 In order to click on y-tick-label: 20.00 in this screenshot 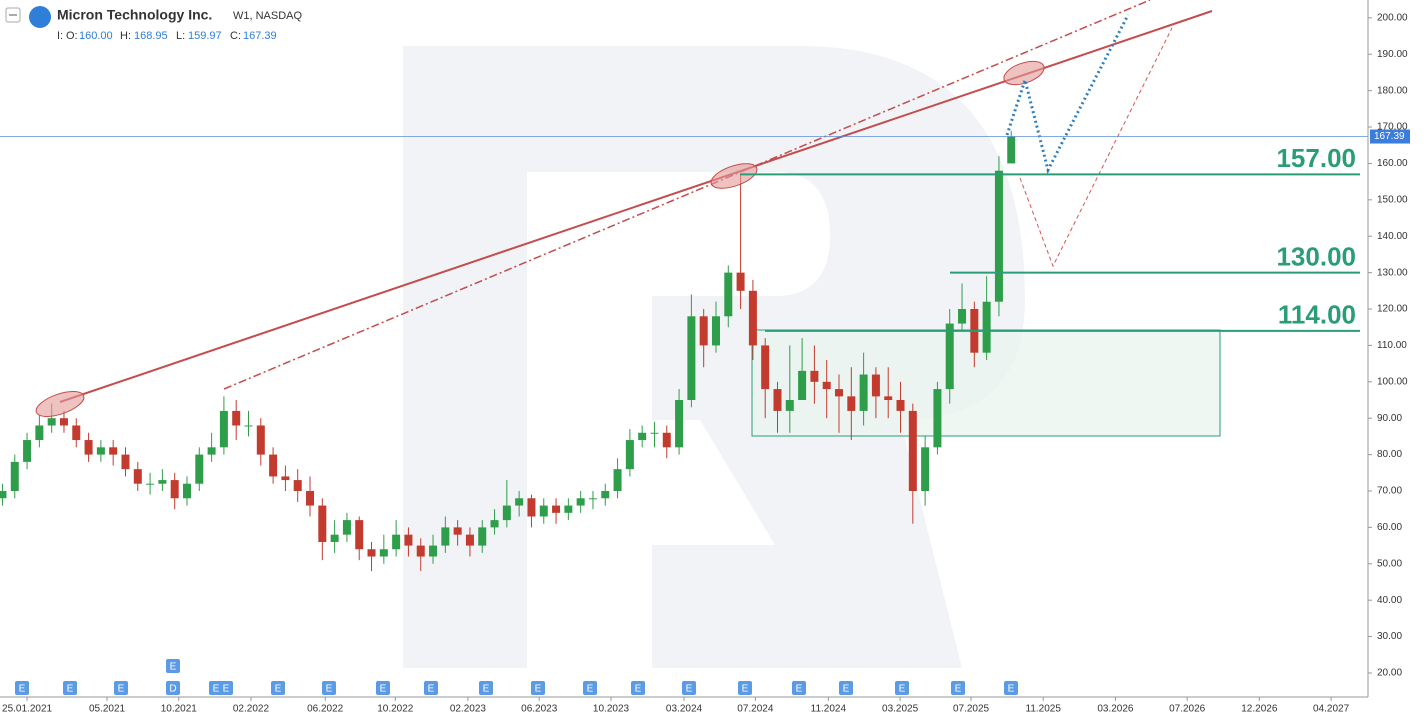, I will do `click(1389, 673)`.